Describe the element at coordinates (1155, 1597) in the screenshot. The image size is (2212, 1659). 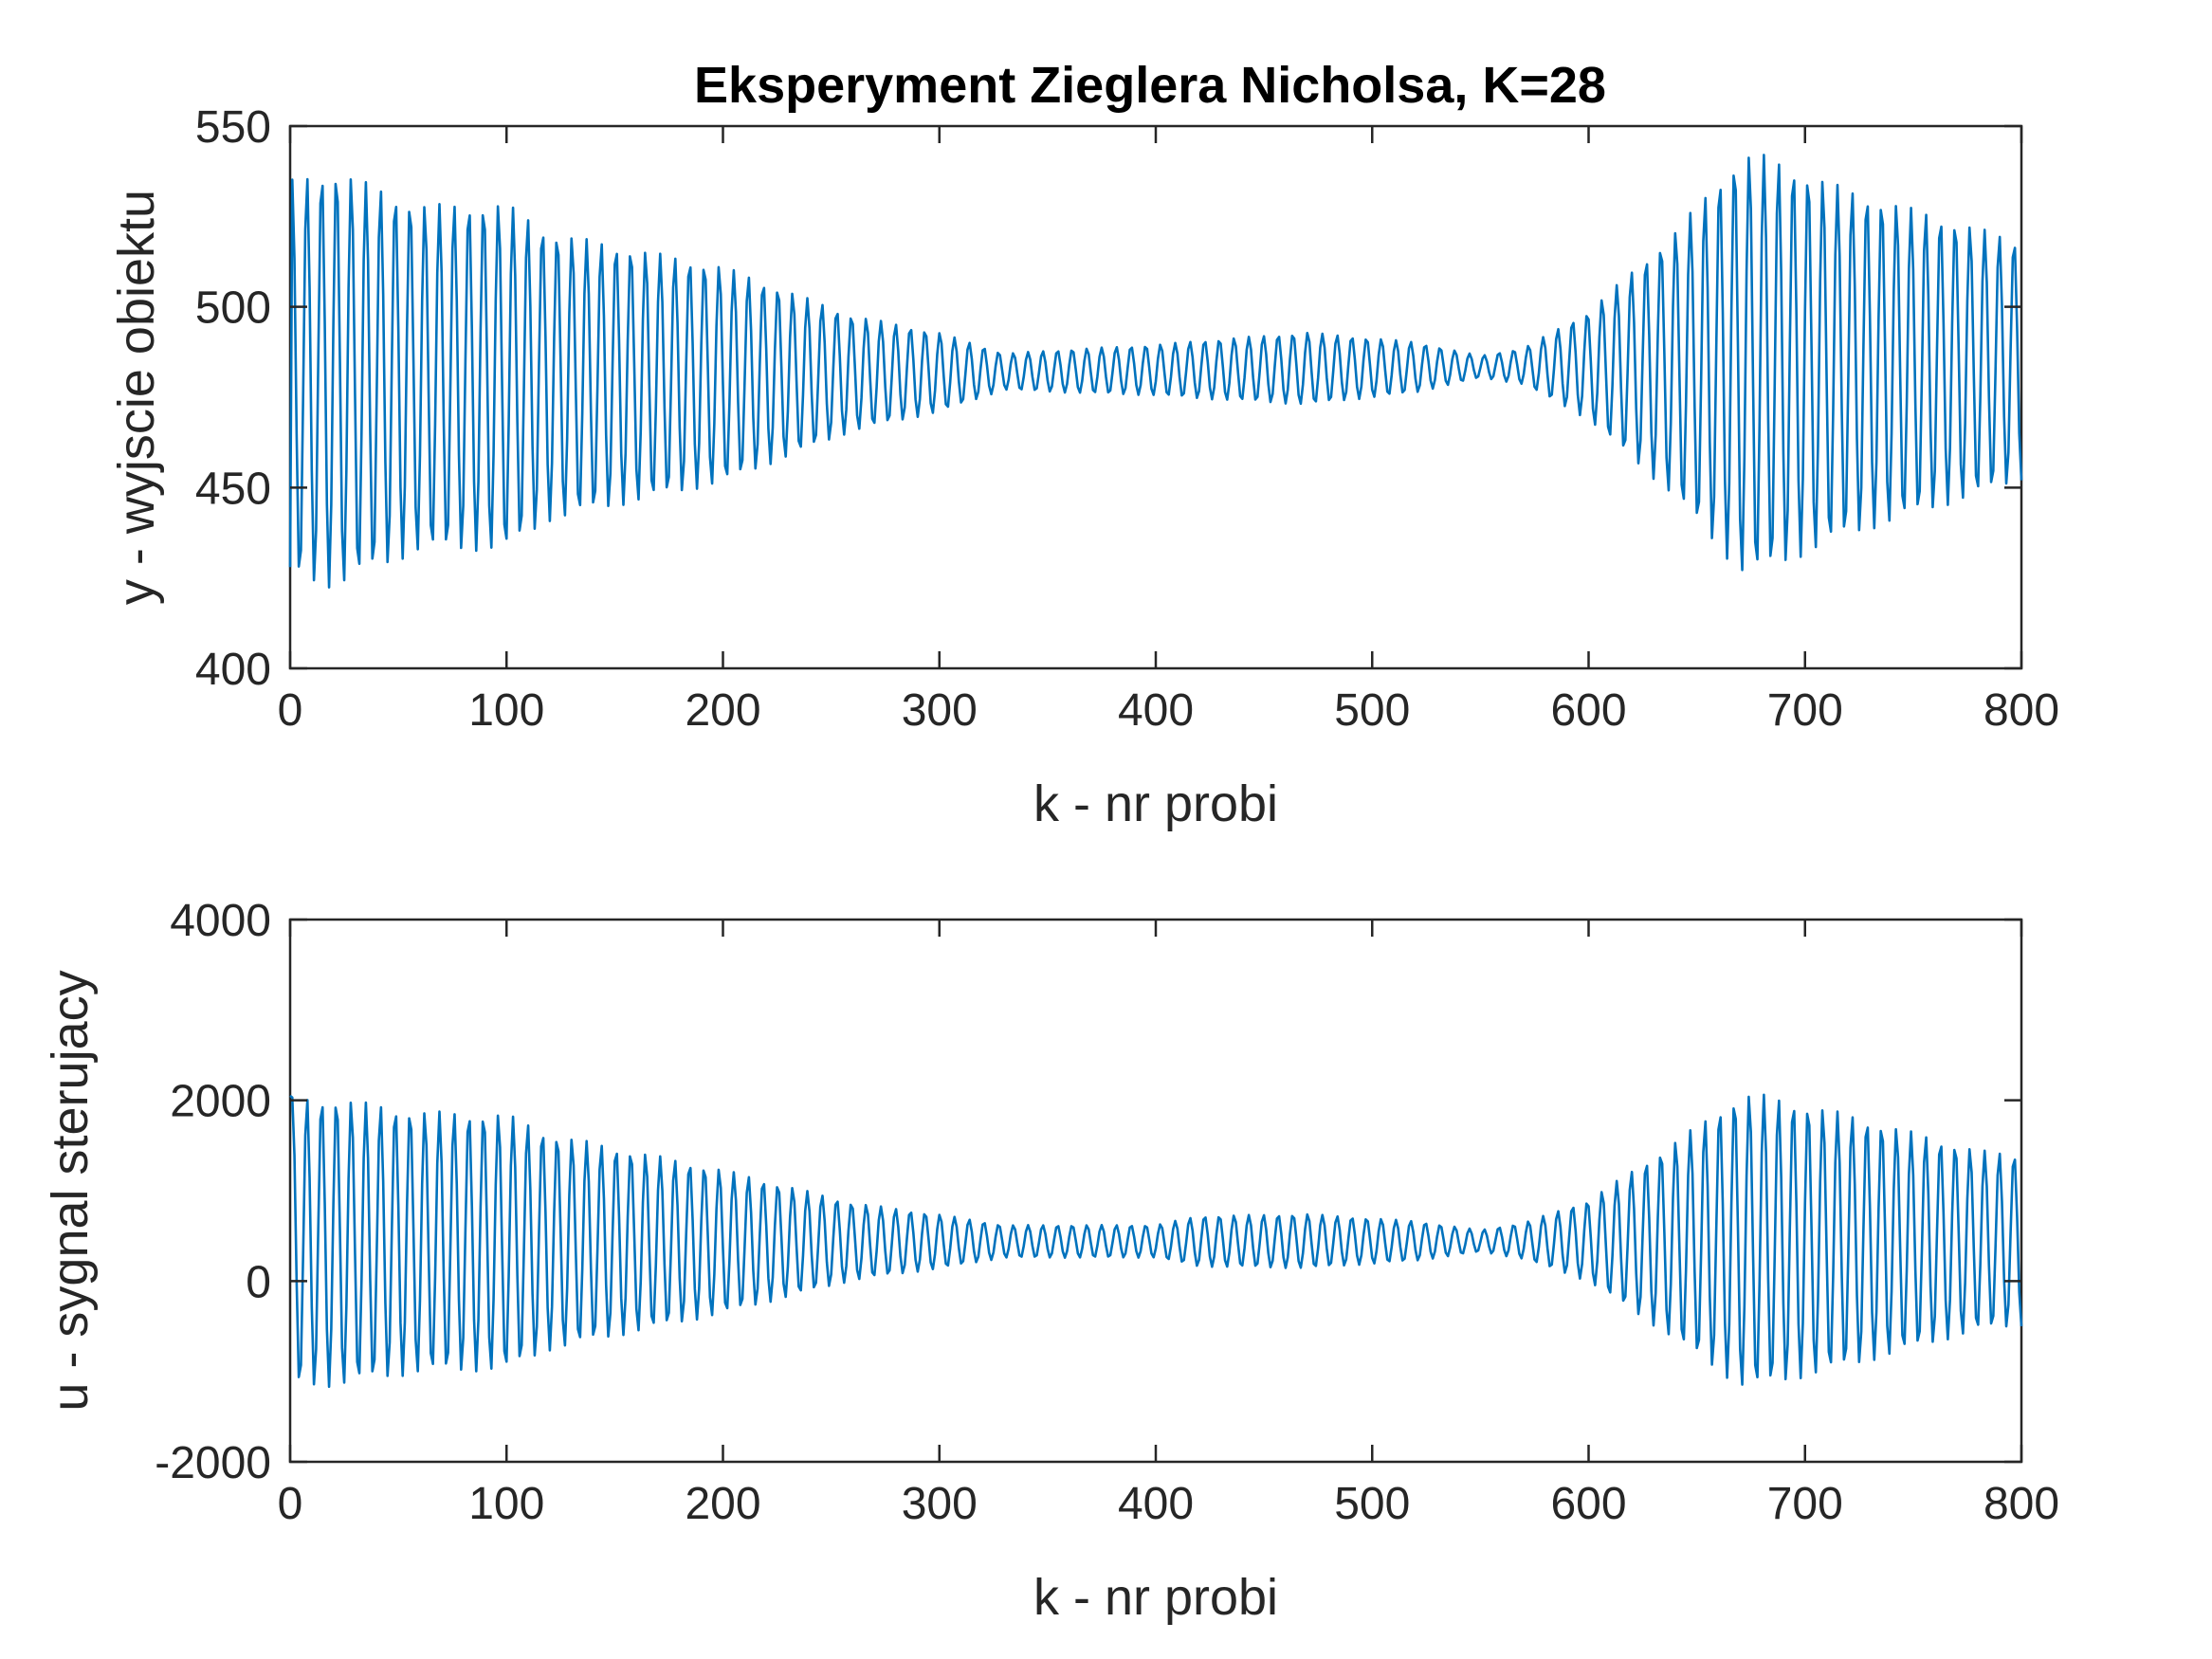
I see `bottom-x-axis-label: k - nr probi` at that location.